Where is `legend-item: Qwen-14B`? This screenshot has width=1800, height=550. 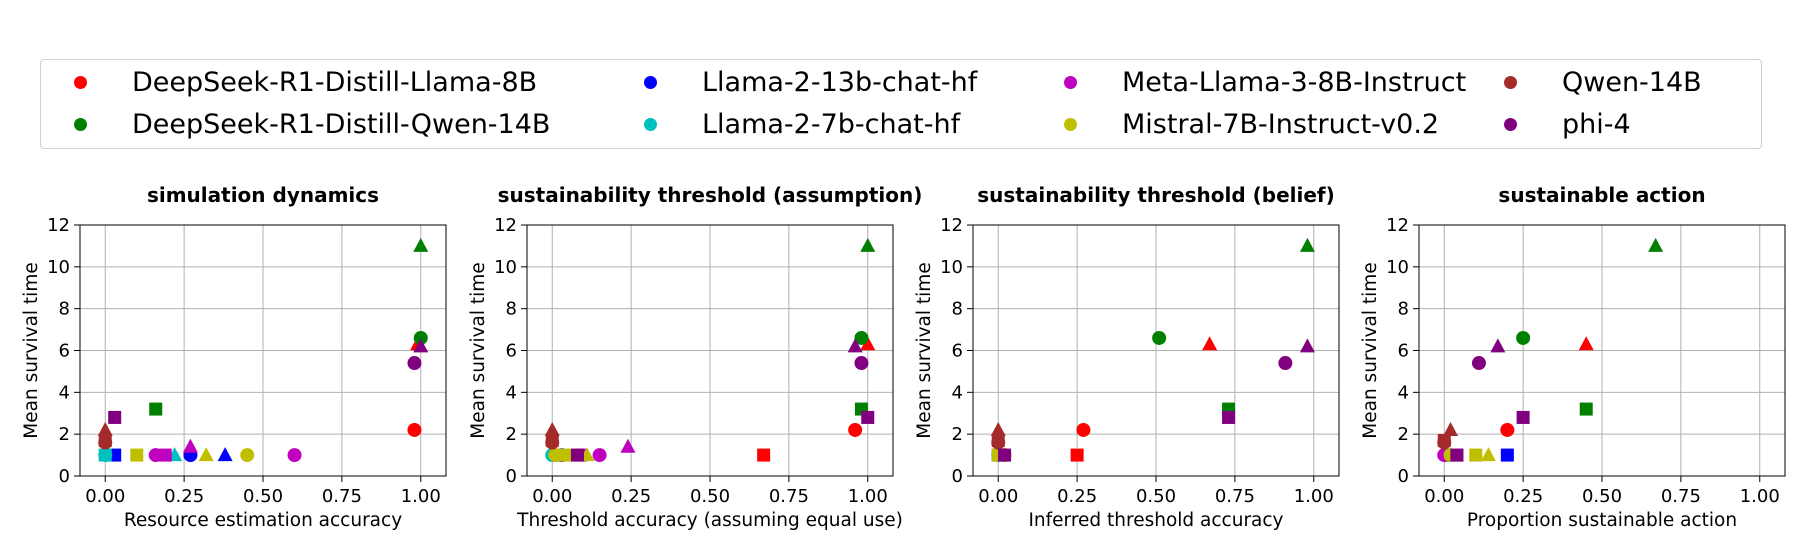 legend-item: Qwen-14B is located at coordinates (1586, 82).